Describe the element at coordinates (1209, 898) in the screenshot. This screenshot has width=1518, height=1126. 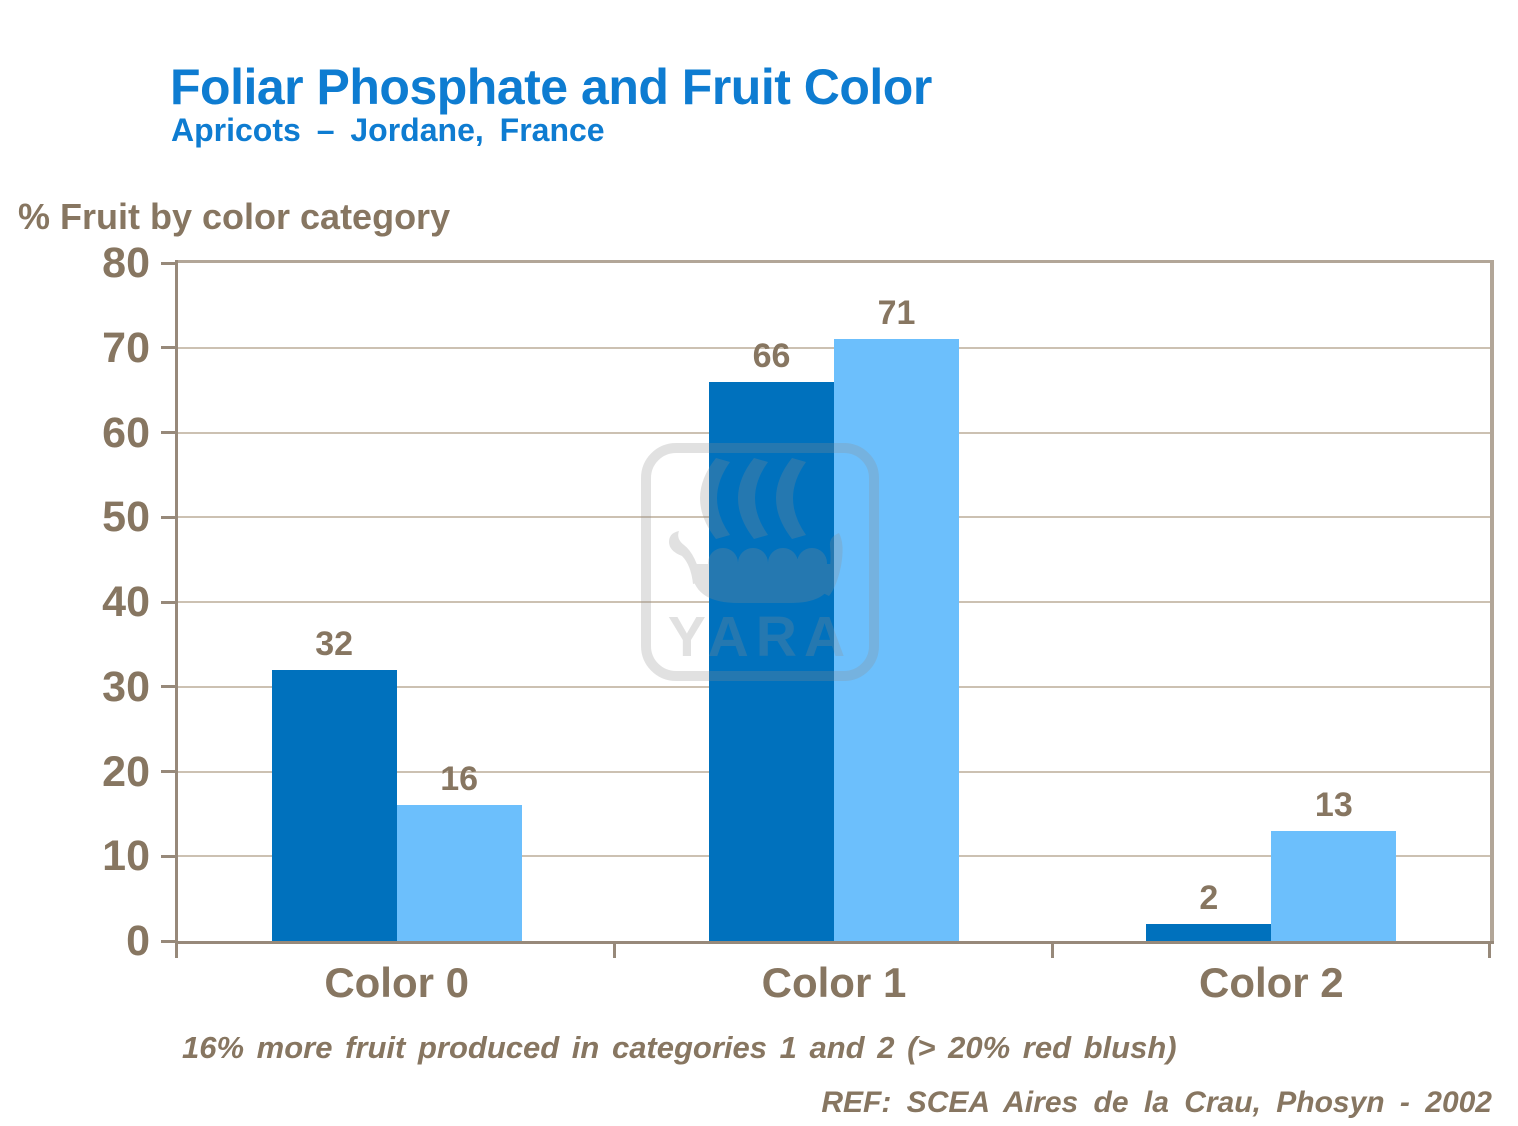
I see `bar-value-label: 2` at that location.